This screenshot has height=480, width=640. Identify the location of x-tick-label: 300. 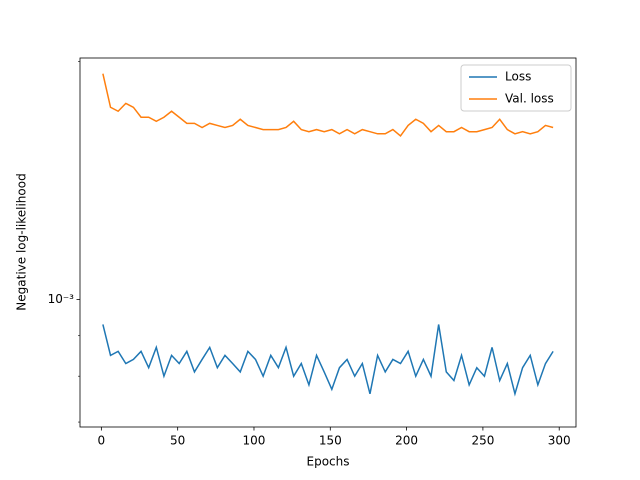
(559, 441).